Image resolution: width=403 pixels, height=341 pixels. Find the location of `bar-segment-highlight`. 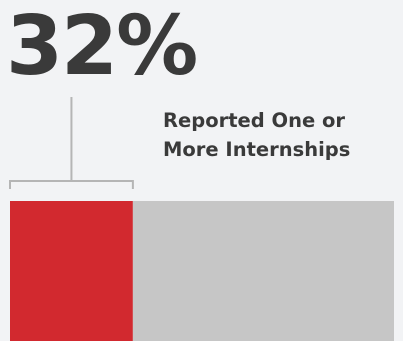

bar-segment-highlight is located at coordinates (71, 271).